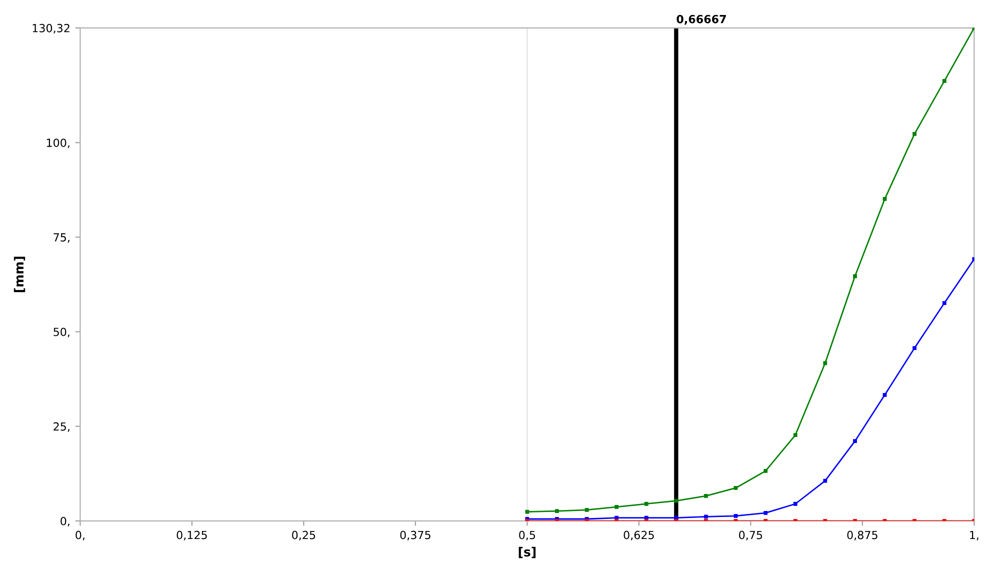  What do you see at coordinates (191, 535) in the screenshot?
I see `x-tick-label: 0,125` at bounding box center [191, 535].